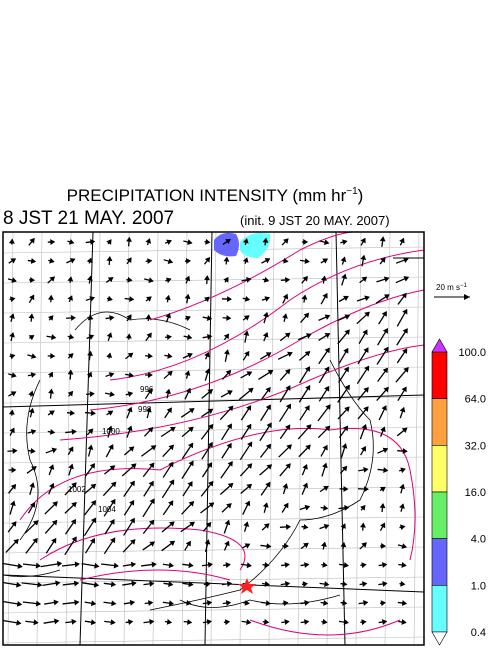  What do you see at coordinates (88, 218) in the screenshot?
I see `valid-time: 8 JST 21 MAY. 2007` at bounding box center [88, 218].